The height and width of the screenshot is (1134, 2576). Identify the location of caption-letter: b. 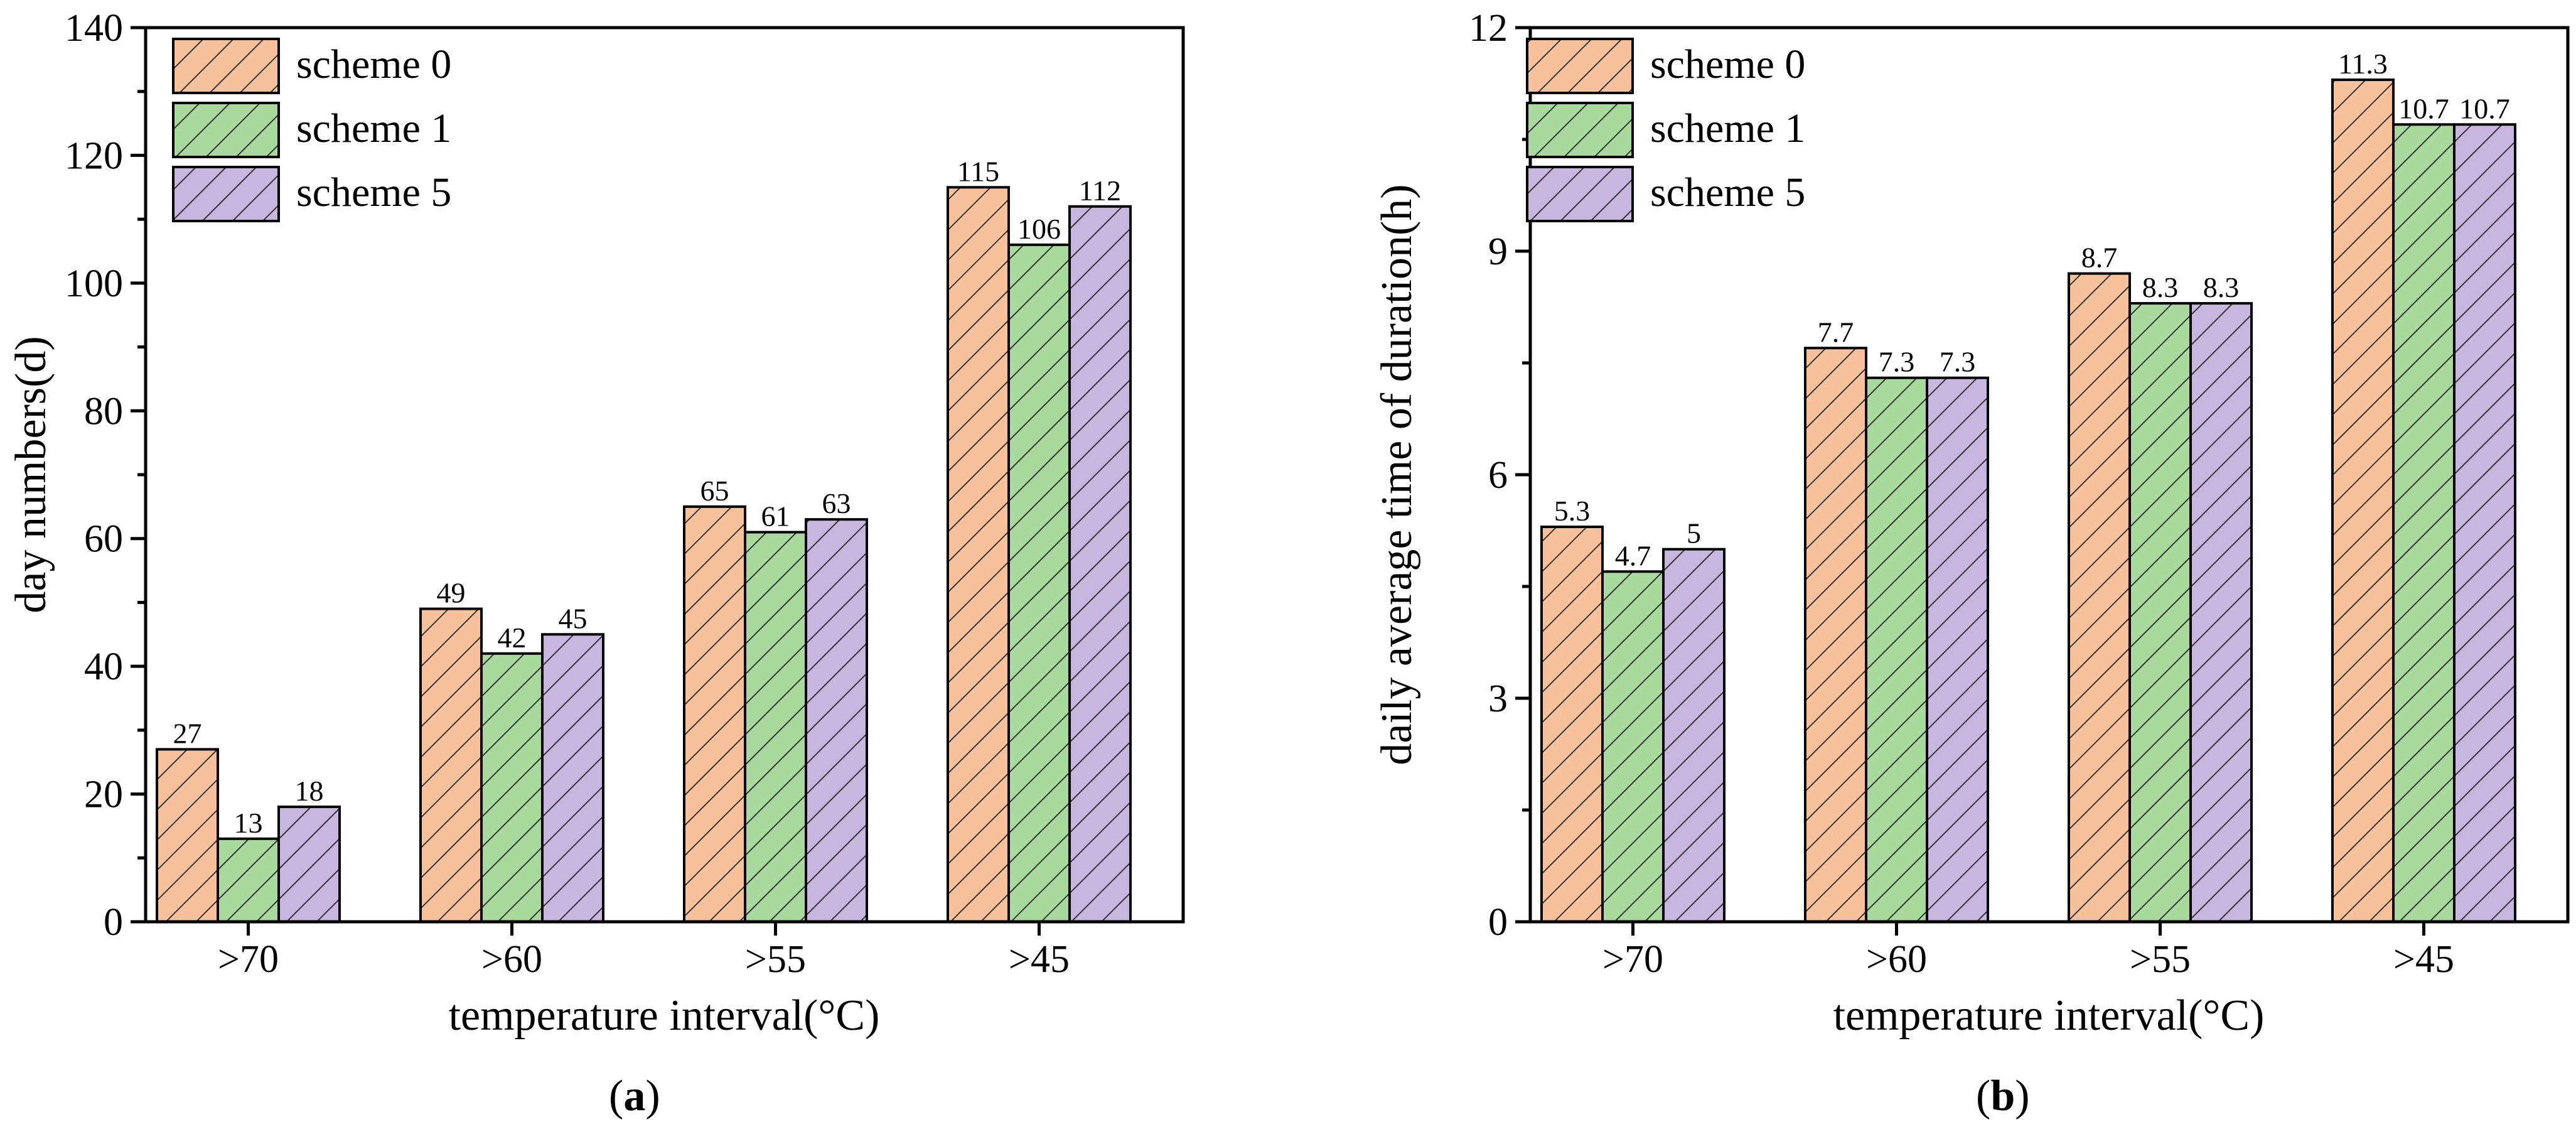
(2002, 1096).